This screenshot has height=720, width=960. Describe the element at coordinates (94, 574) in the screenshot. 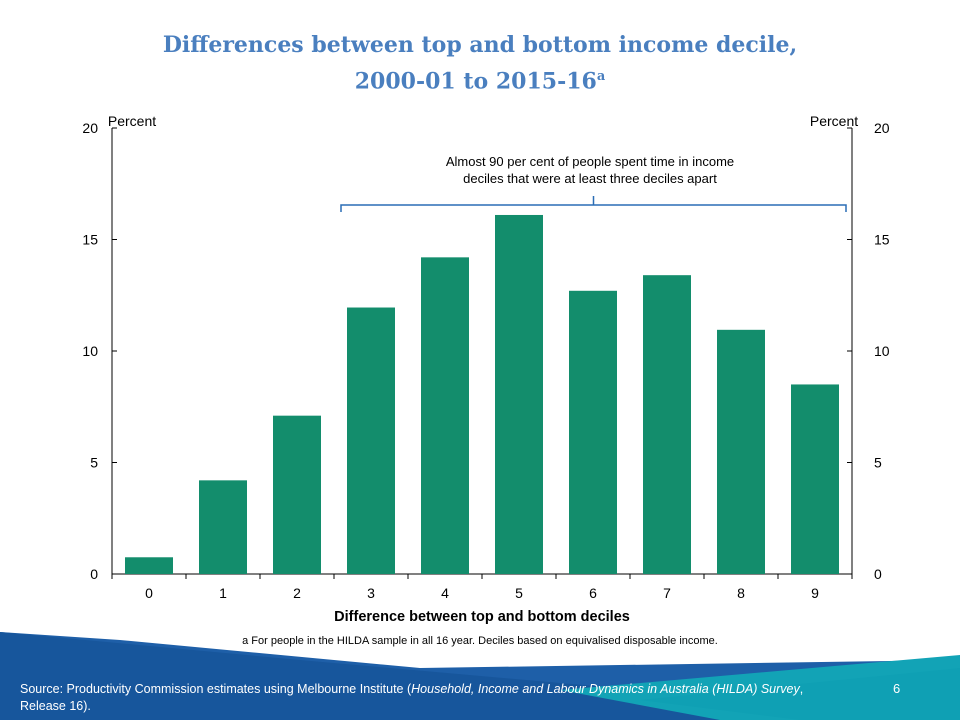

I see `y-tick-label-left: 0` at that location.